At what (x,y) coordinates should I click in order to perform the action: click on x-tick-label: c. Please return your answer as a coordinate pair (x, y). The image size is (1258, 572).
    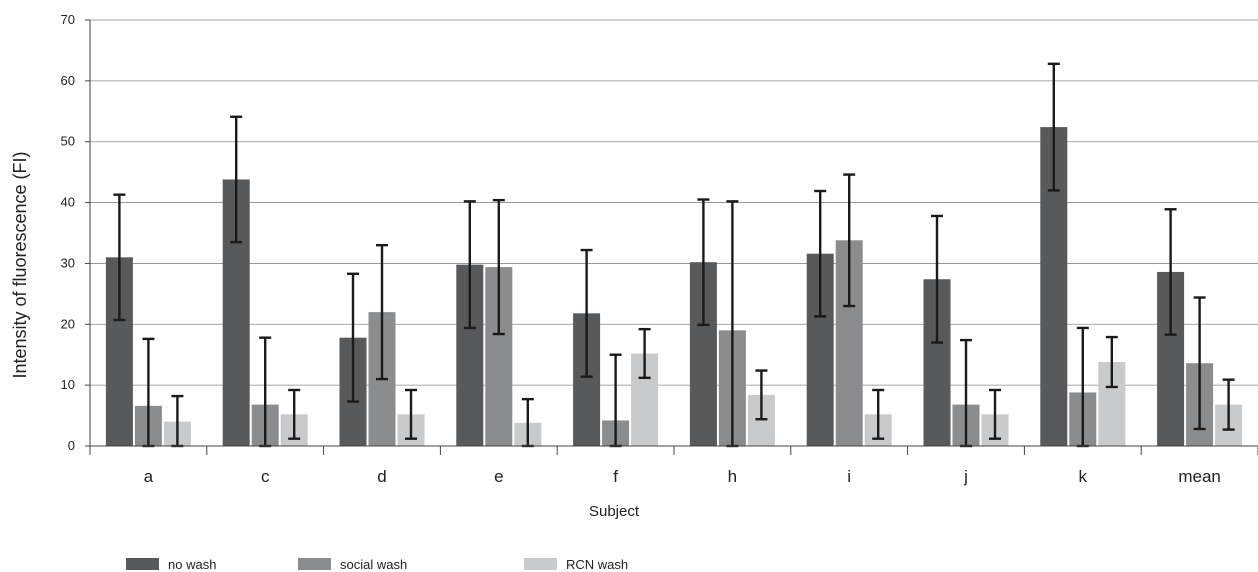
    Looking at the image, I should click on (265, 476).